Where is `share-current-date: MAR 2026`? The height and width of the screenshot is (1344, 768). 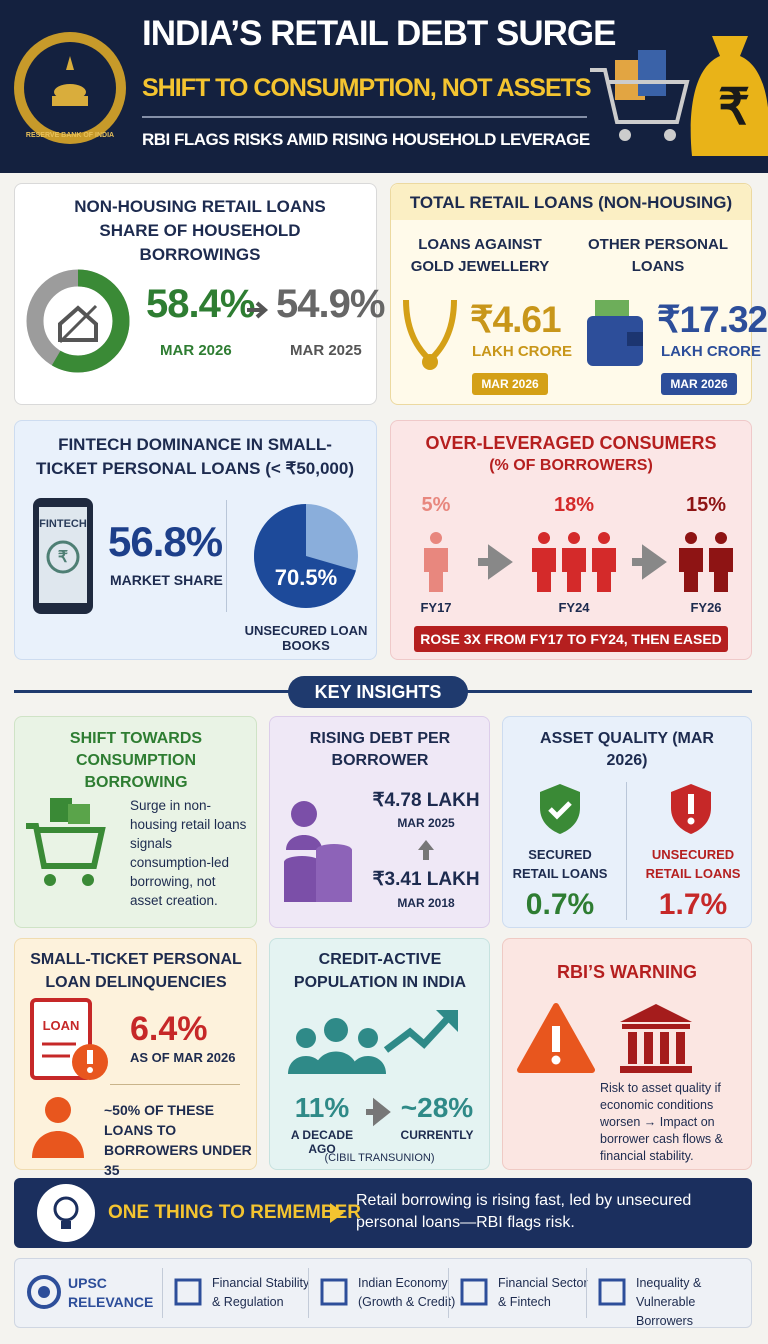
share-current-date: MAR 2026 is located at coordinates (196, 350).